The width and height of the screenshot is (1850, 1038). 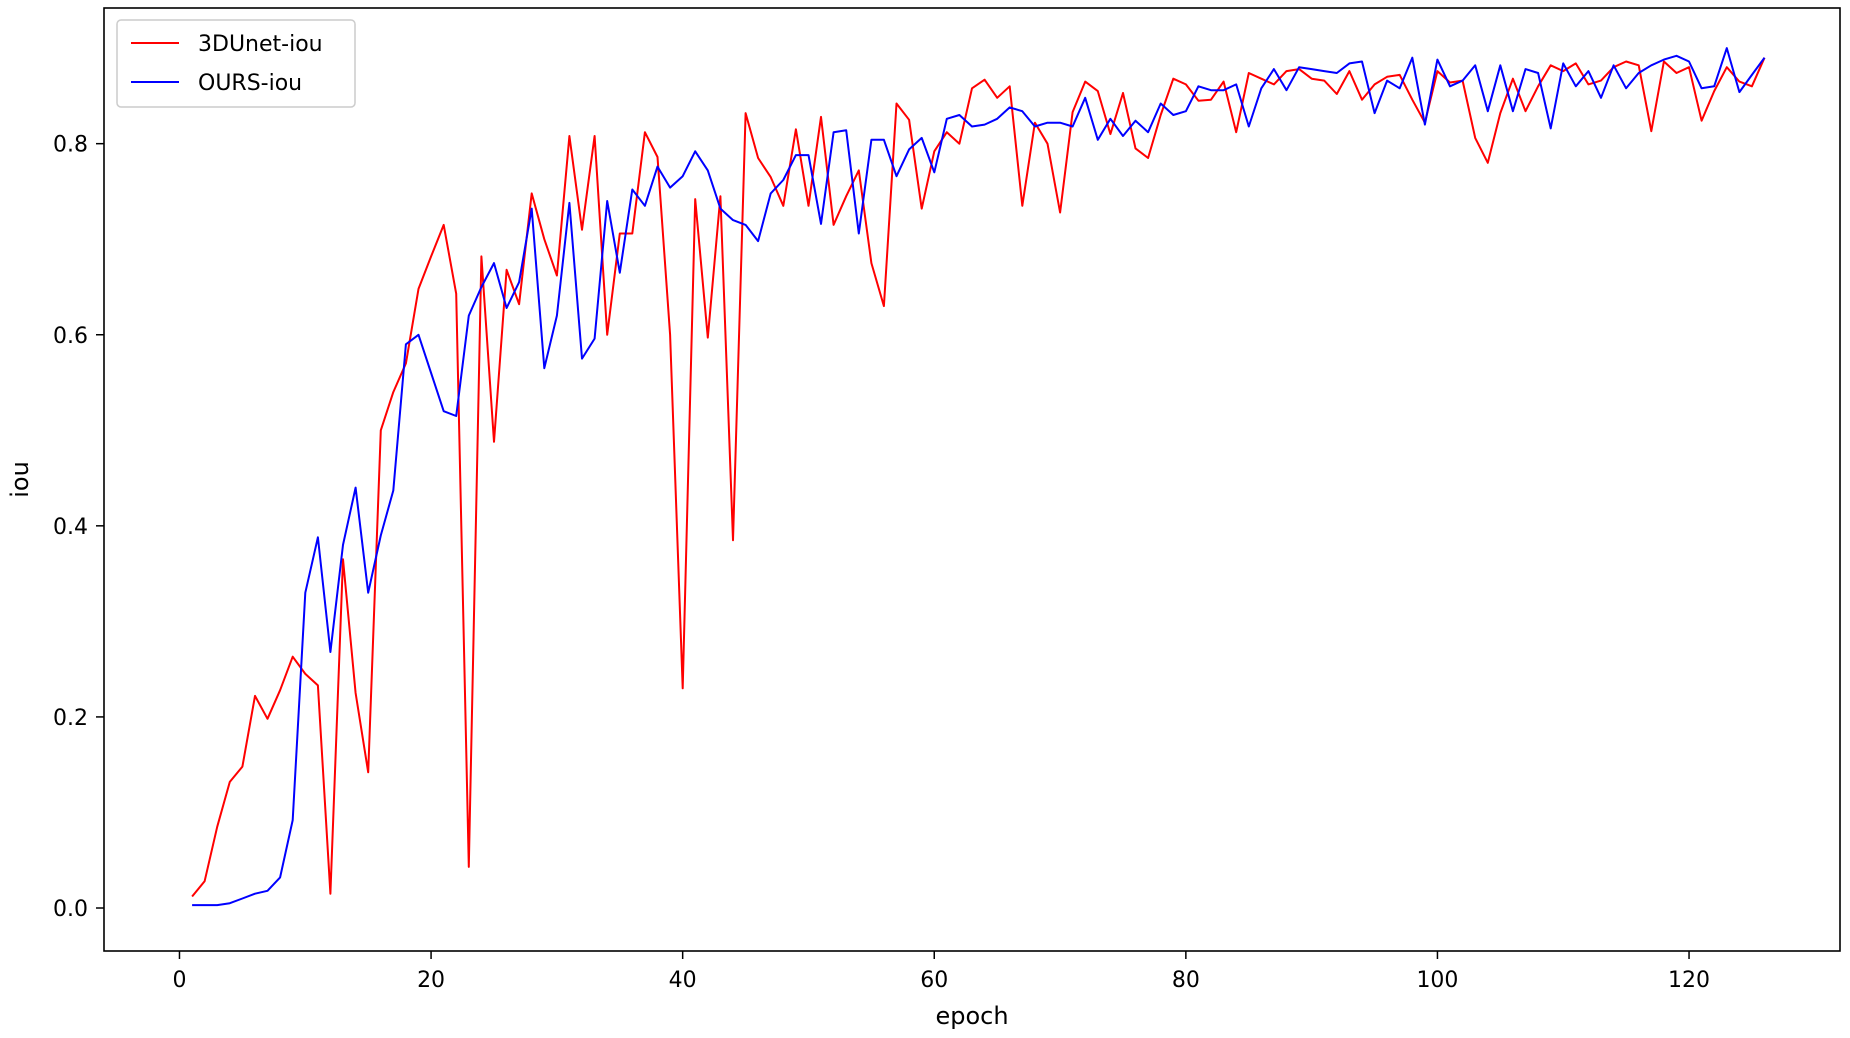 What do you see at coordinates (971, 1016) in the screenshot?
I see `x-axis-label: epoch` at bounding box center [971, 1016].